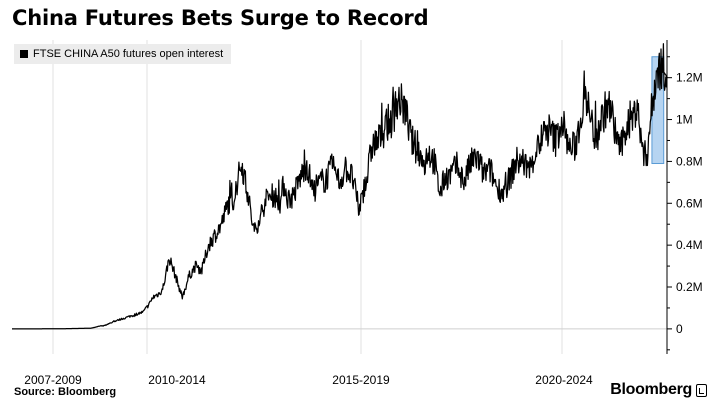 This screenshot has height=411, width=723. I want to click on y-axis-labels: 1.2M 1M 0.8M 0.6M 0.4M 0.2M 0, so click(689, 203).